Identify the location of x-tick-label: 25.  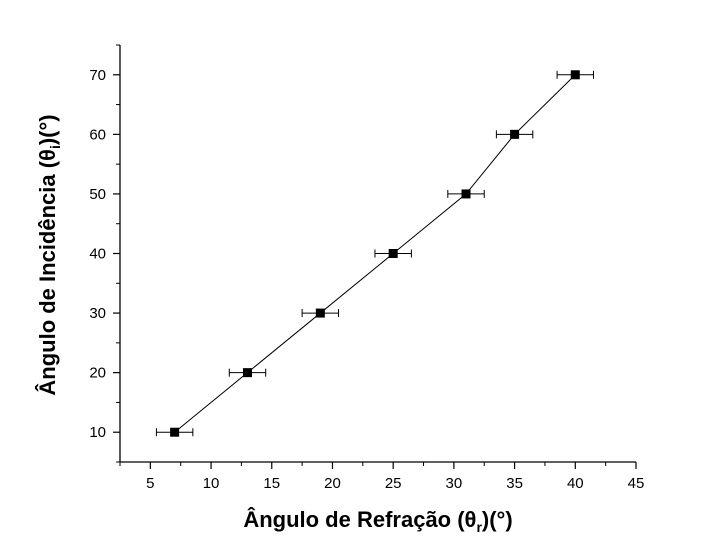
(393, 483).